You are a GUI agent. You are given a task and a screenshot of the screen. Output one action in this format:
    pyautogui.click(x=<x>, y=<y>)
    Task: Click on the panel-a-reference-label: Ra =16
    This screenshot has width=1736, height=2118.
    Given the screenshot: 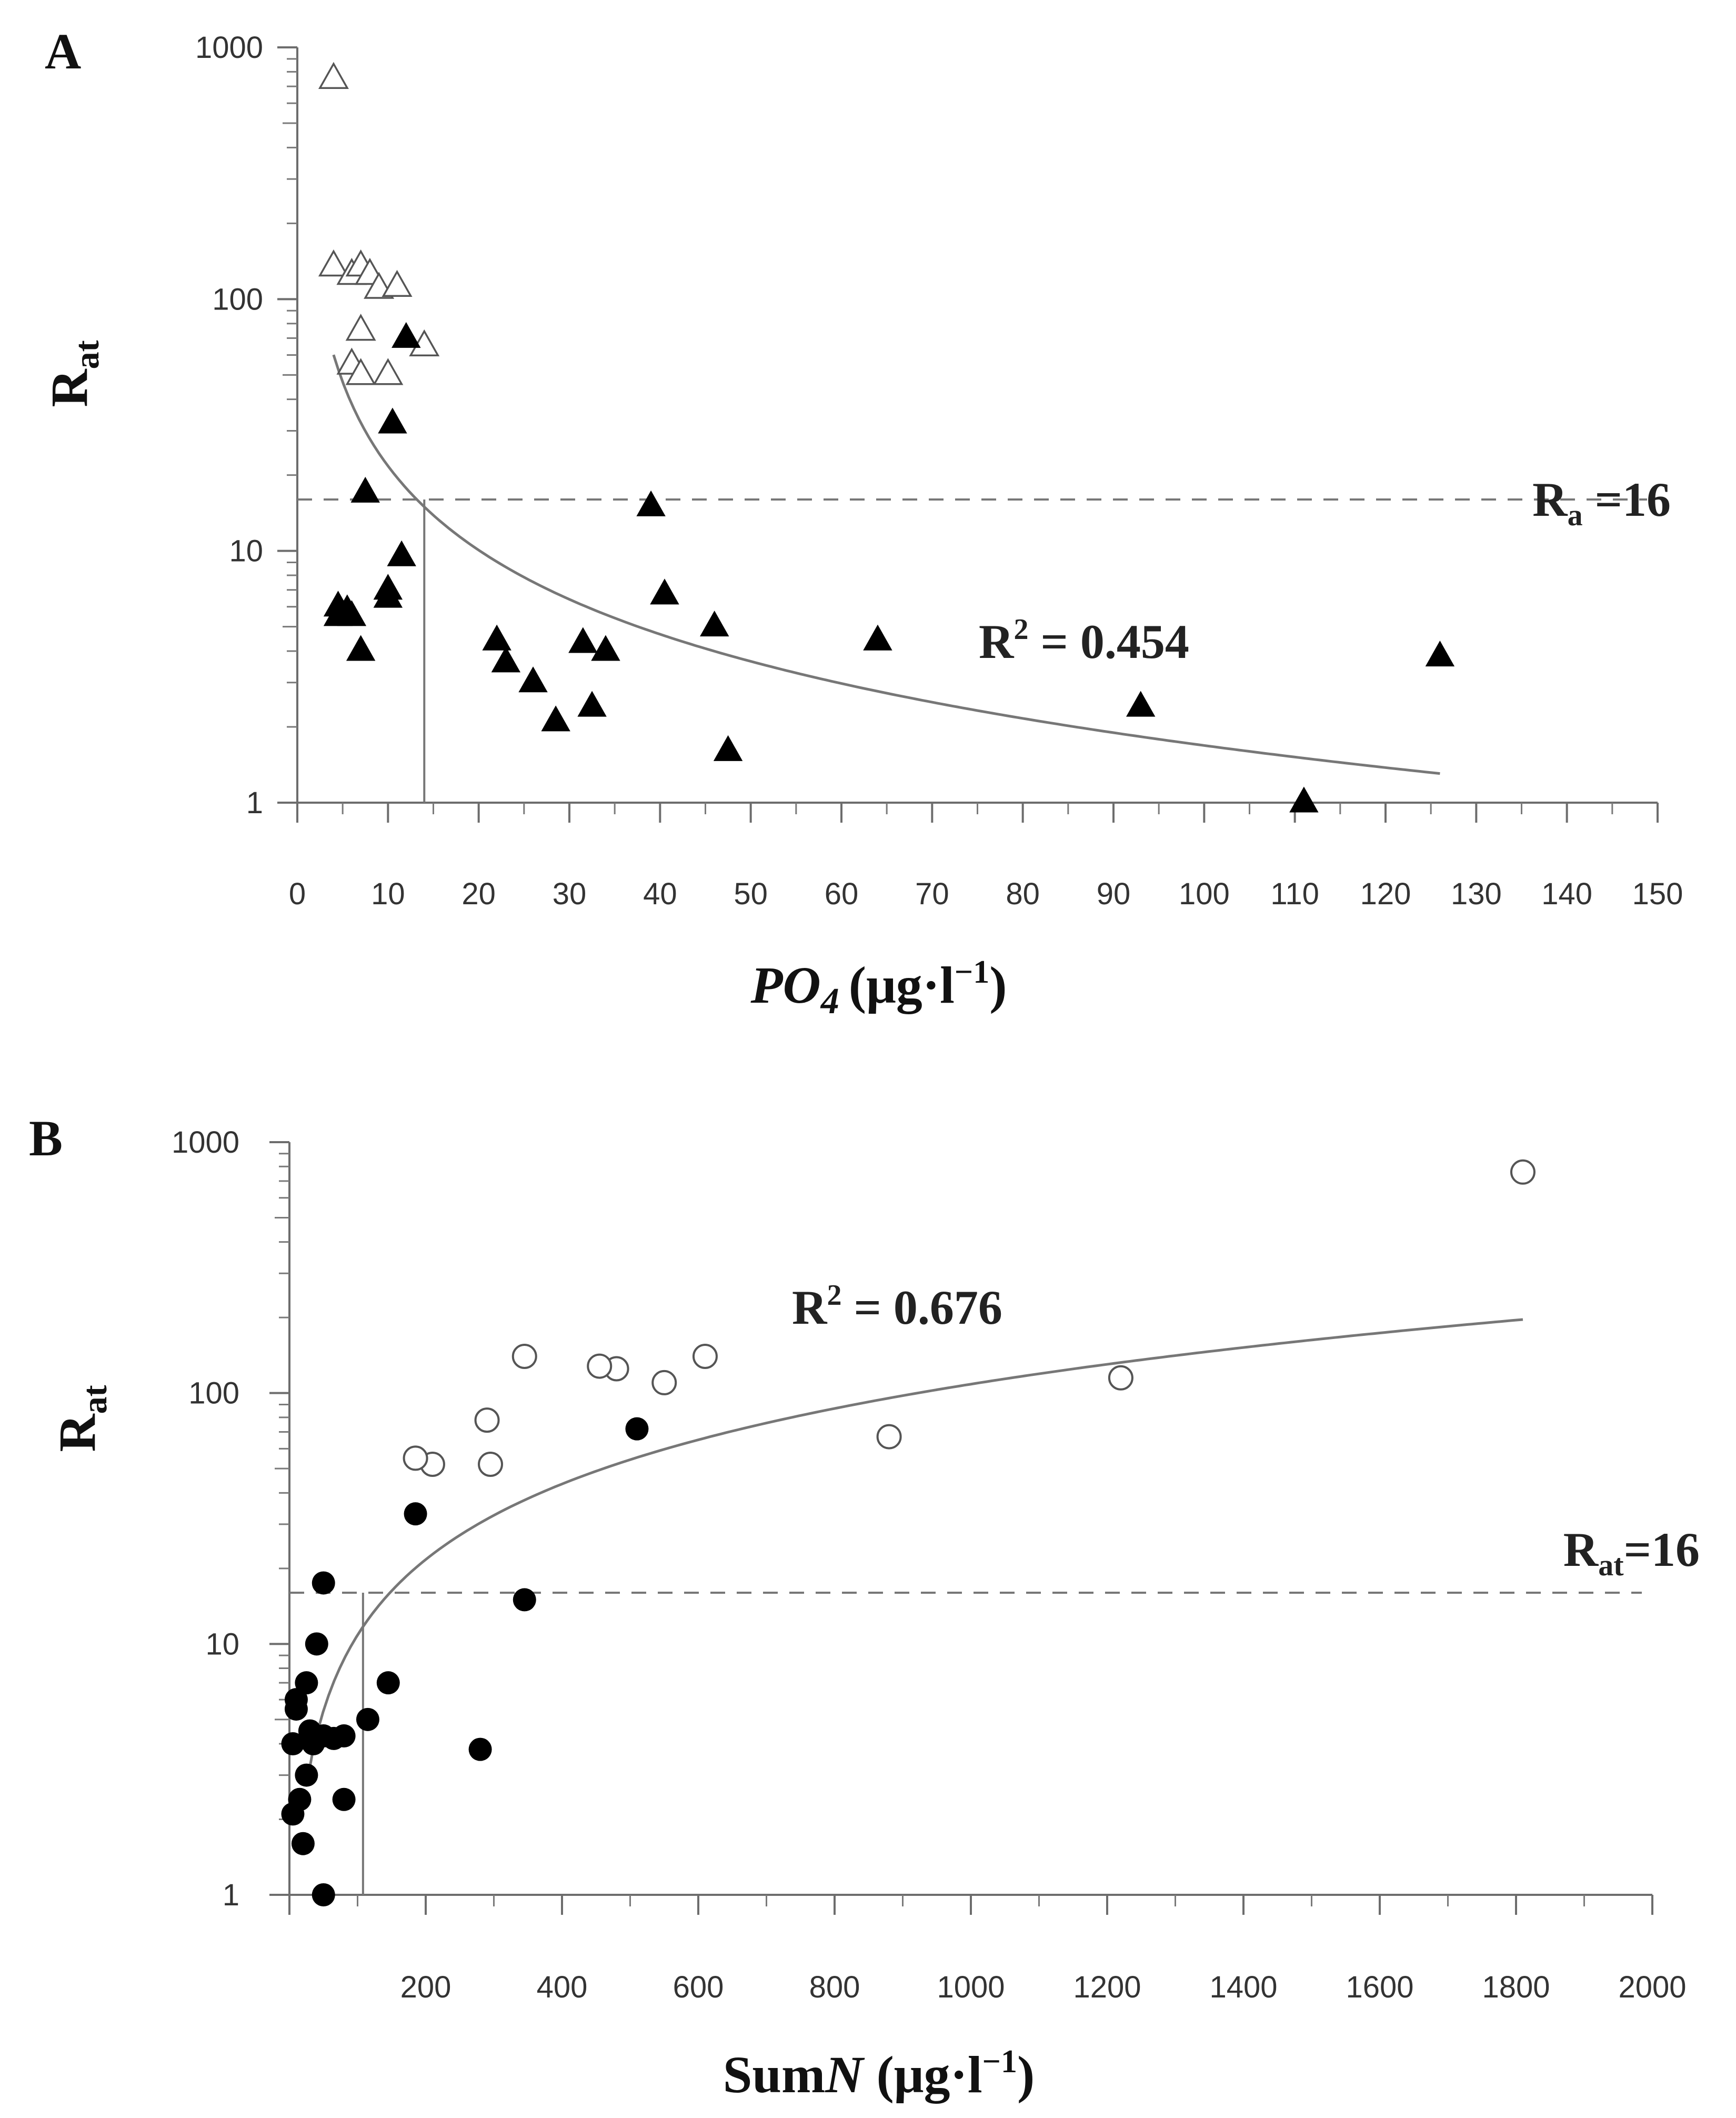 What is the action you would take?
    pyautogui.click(x=1601, y=502)
    